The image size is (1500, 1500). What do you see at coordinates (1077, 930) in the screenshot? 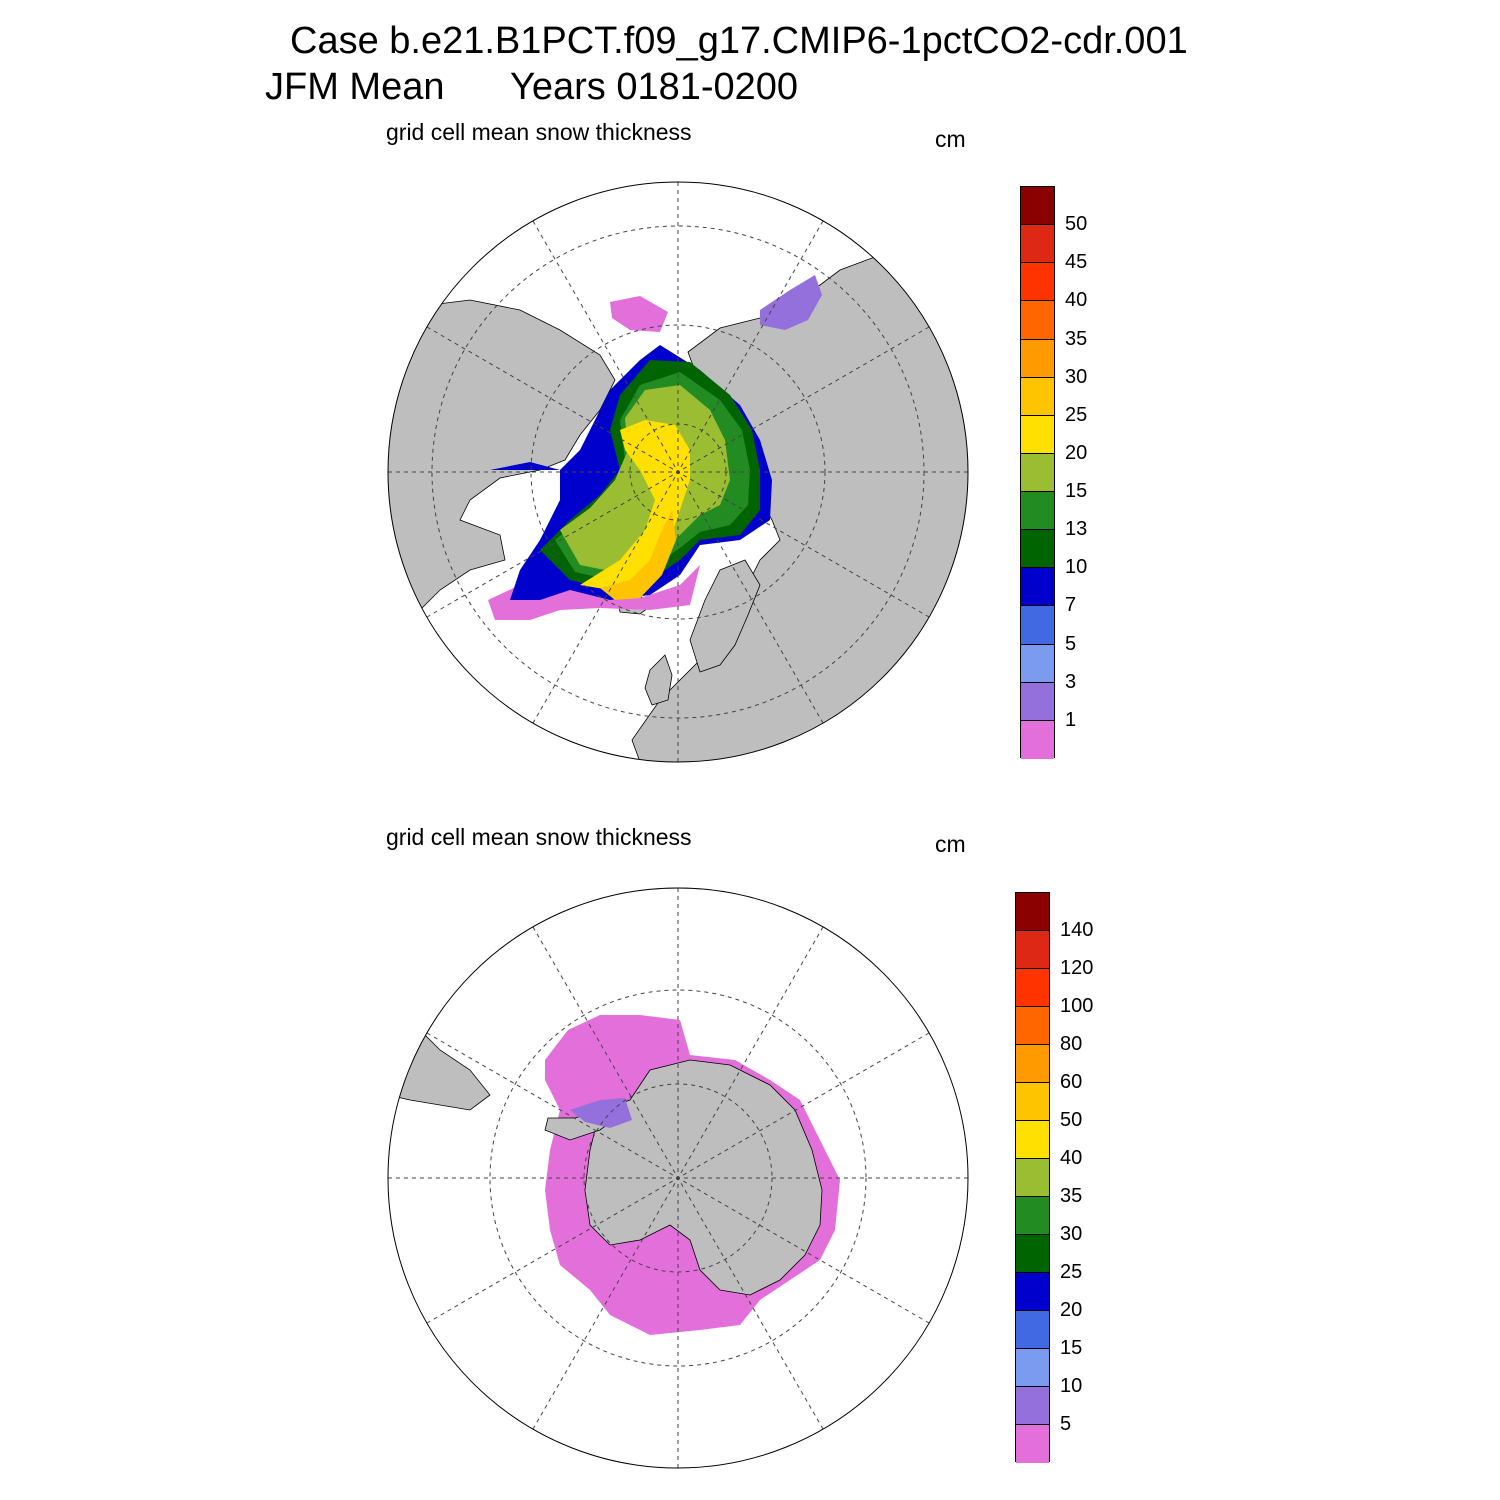
I see `antarctic-colorbar-tick-label: 140` at bounding box center [1077, 930].